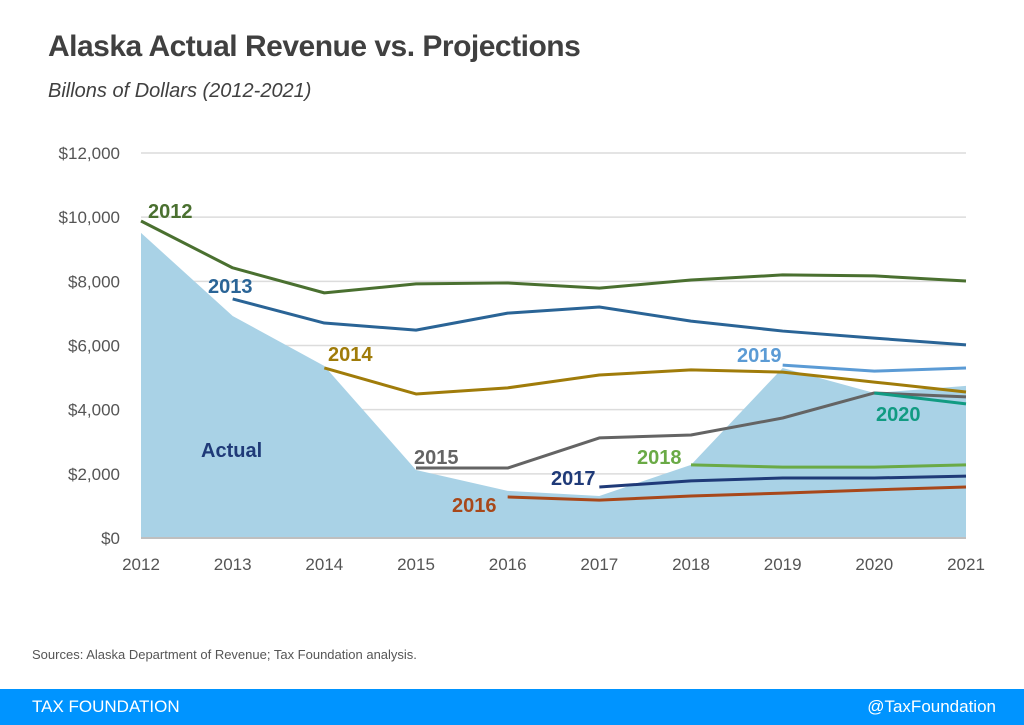  Describe the element at coordinates (691, 564) in the screenshot. I see `x-tick-label: 2018` at that location.